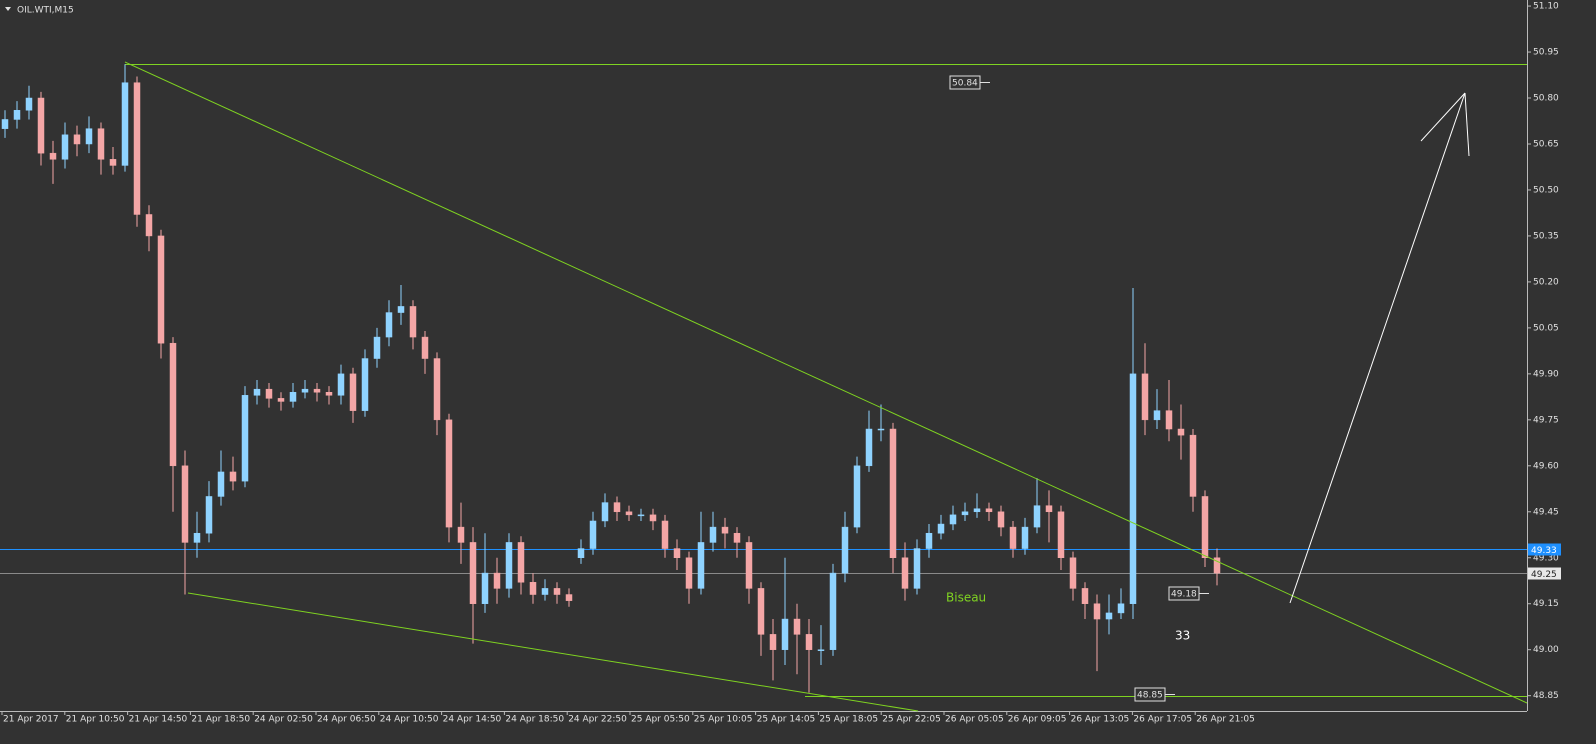 This screenshot has height=744, width=1596. What do you see at coordinates (1546, 374) in the screenshot?
I see `y-tick-label: 49.90` at bounding box center [1546, 374].